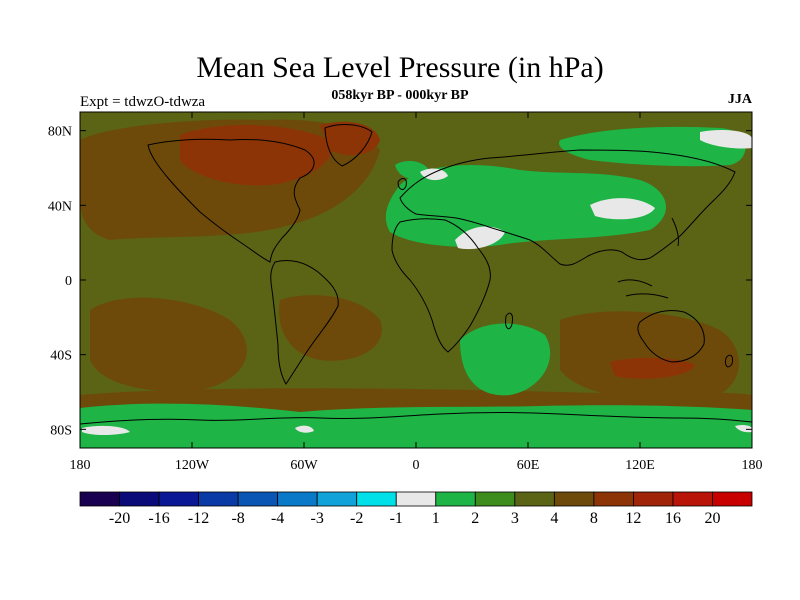 The height and width of the screenshot is (600, 800). Describe the element at coordinates (168, 344) in the screenshot. I see `field-region-brown-south-pacific` at that location.